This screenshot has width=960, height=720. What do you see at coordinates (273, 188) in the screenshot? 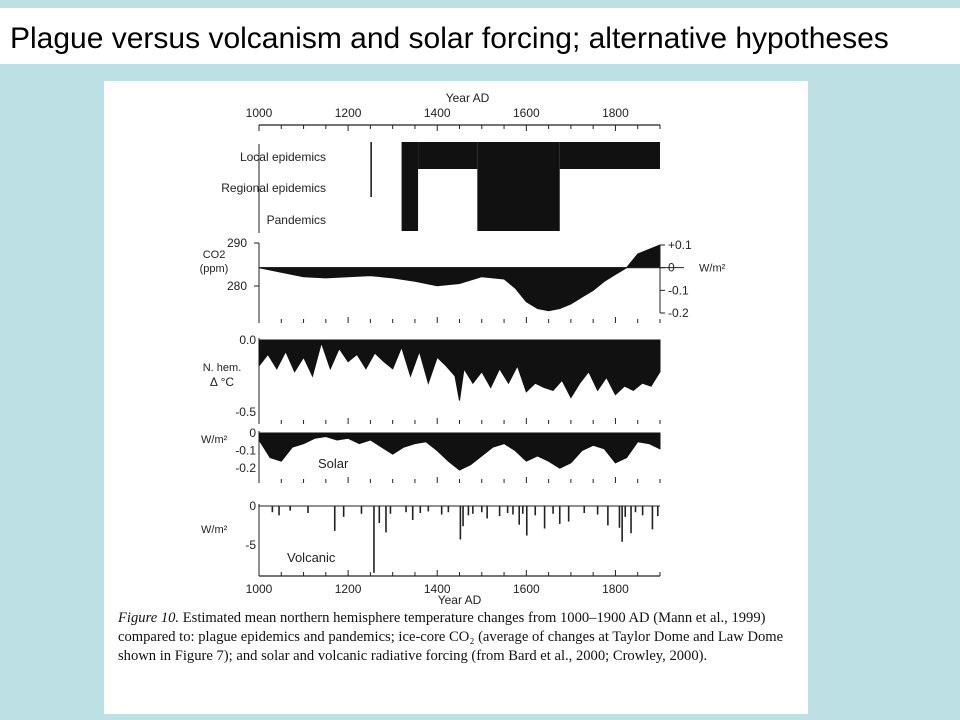
I see `plague-level-label-1: Regional epidemics` at bounding box center [273, 188].